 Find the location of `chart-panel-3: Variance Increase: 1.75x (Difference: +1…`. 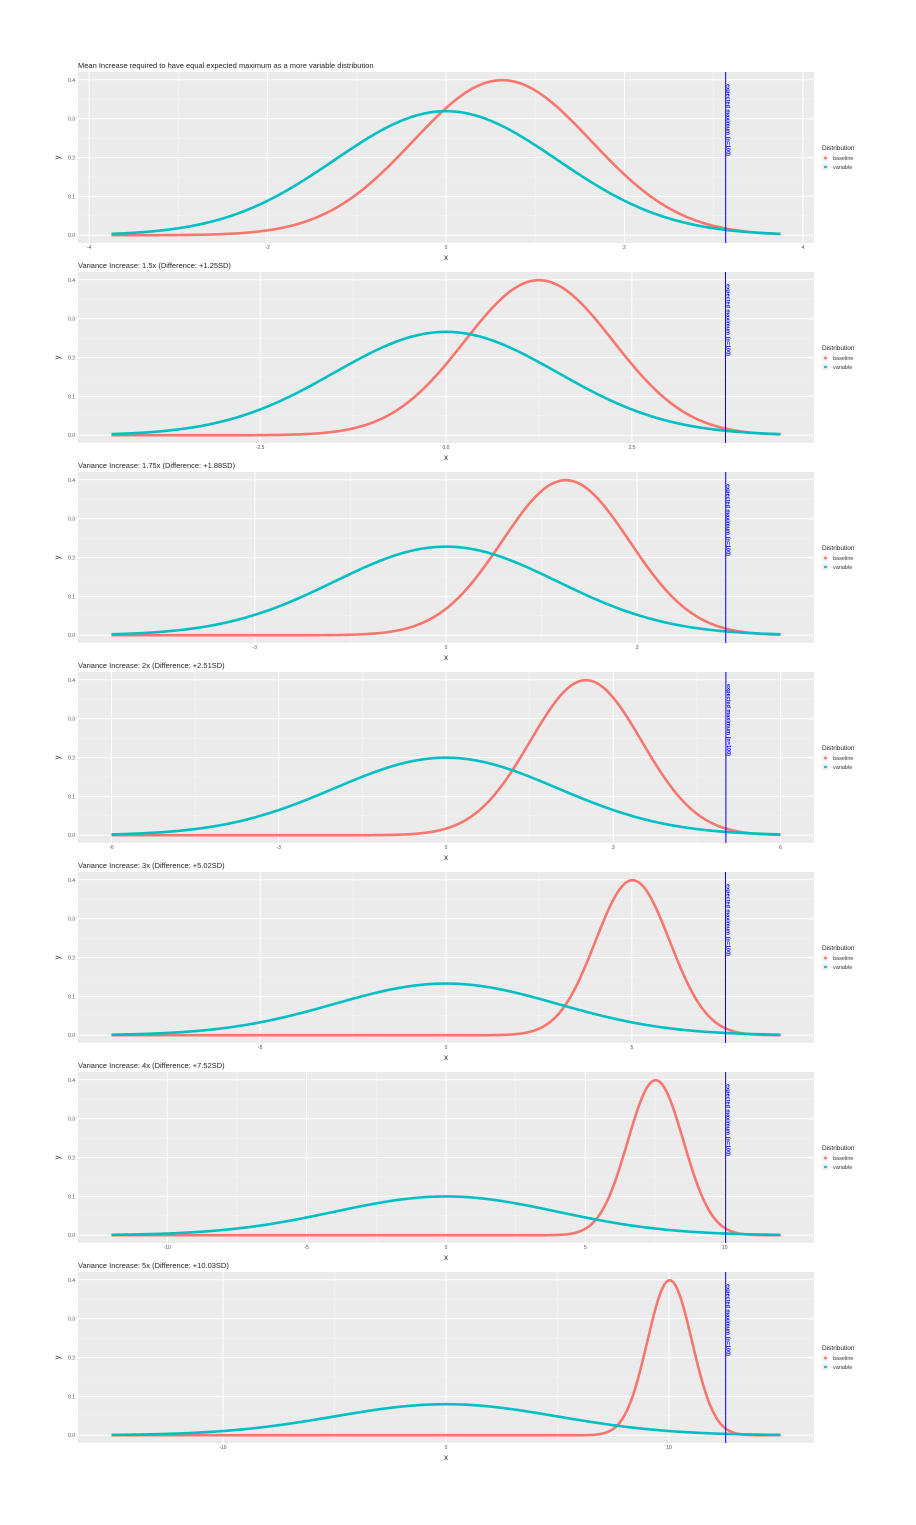

chart-panel-3: Variance Increase: 1.75x (Difference: +1… is located at coordinates (454, 561).